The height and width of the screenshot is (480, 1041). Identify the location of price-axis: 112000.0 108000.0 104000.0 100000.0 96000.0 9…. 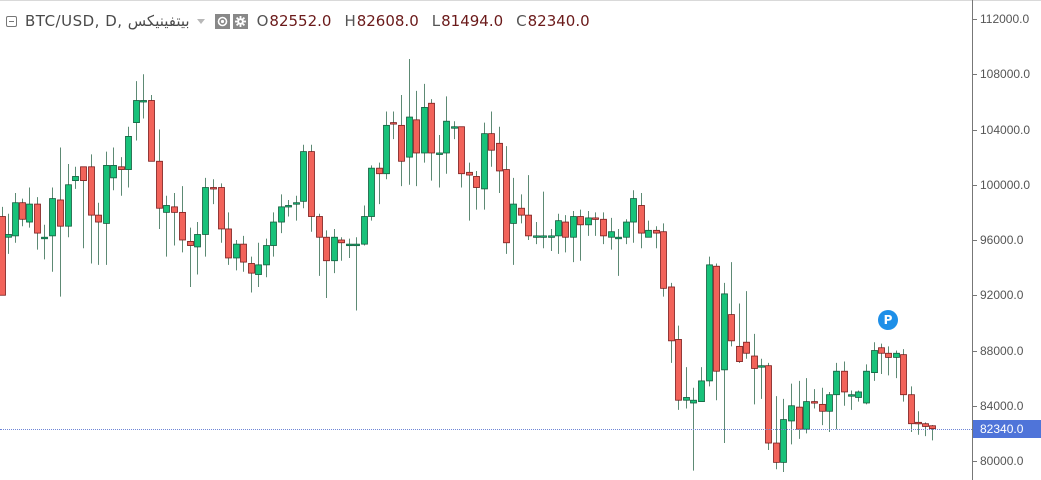
(1006, 240).